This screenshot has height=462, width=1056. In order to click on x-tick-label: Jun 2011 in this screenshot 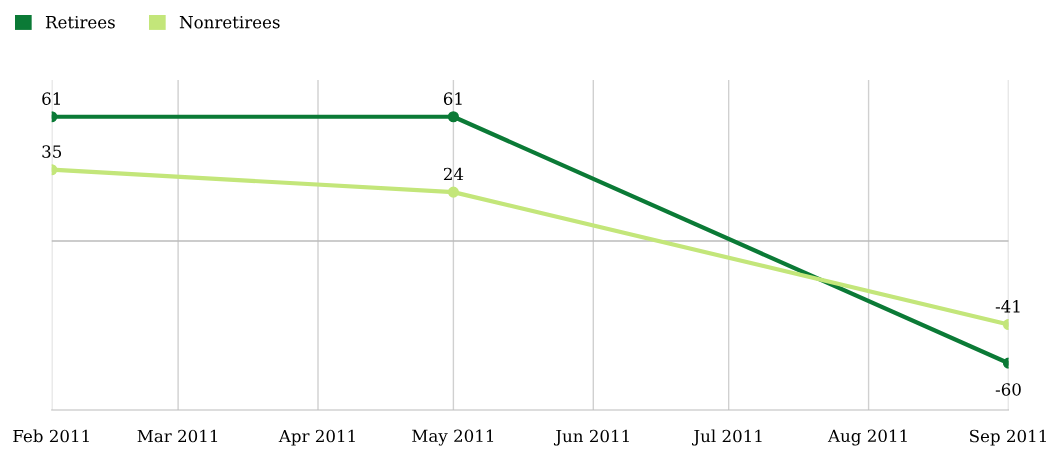, I will do `click(591, 437)`.